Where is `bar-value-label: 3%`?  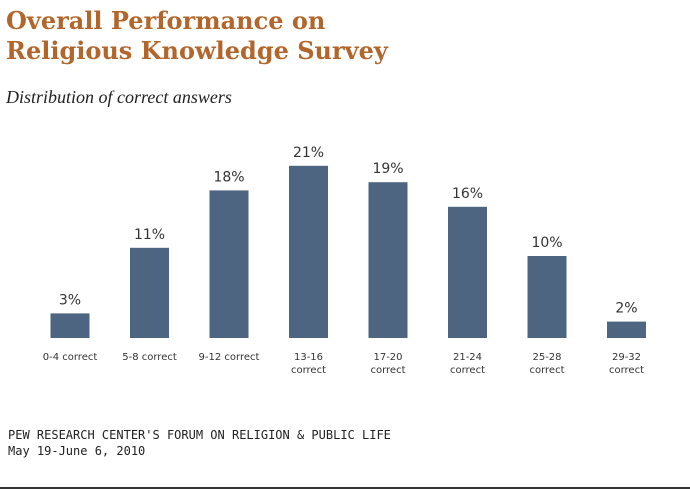 bar-value-label: 3% is located at coordinates (70, 300).